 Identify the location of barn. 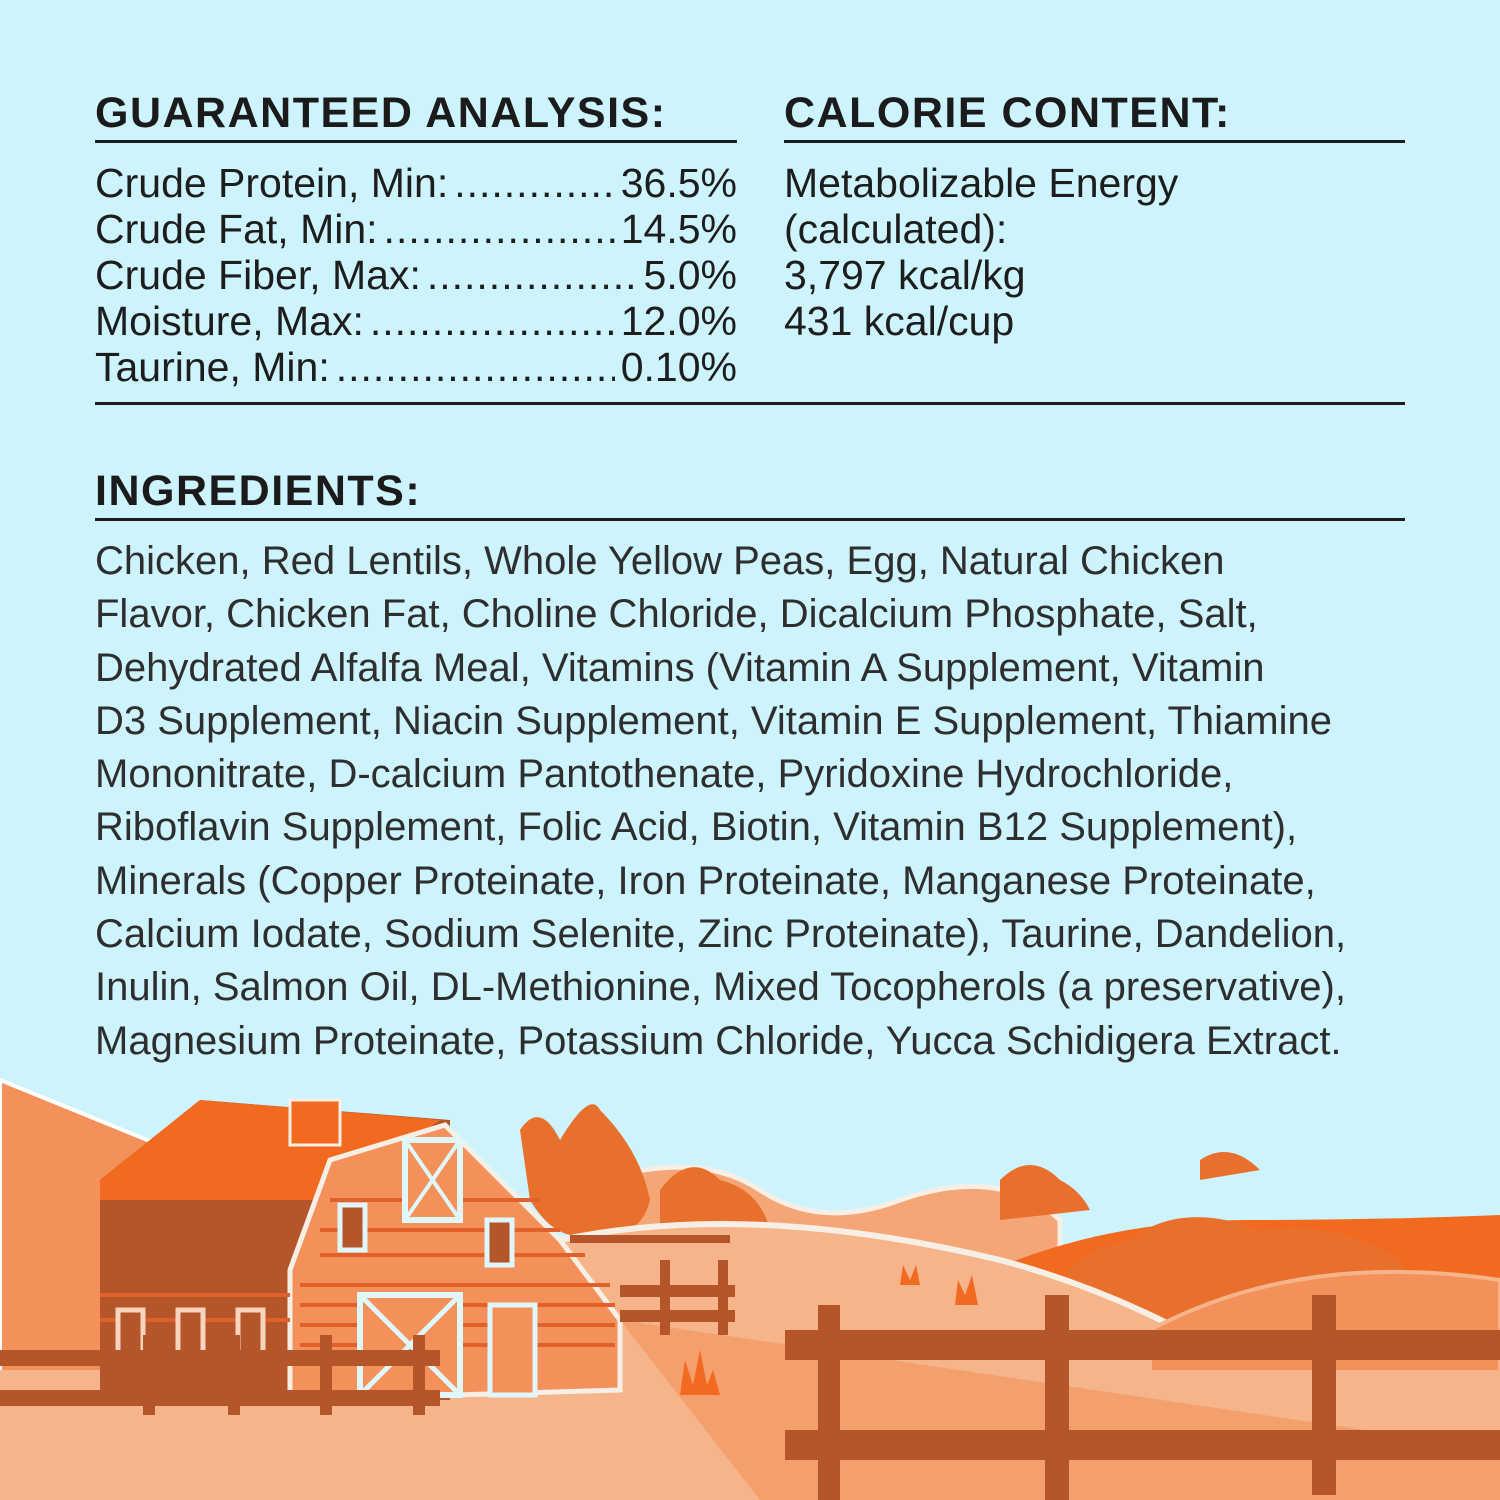
(361, 1250).